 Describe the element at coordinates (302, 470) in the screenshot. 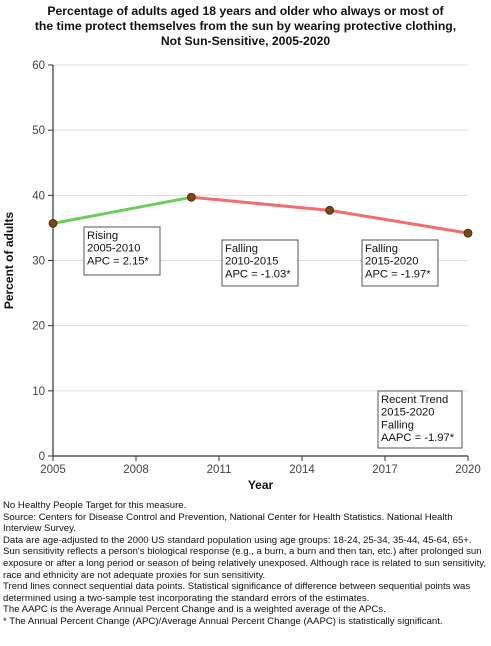

I see `x-tick-label: 2014` at that location.